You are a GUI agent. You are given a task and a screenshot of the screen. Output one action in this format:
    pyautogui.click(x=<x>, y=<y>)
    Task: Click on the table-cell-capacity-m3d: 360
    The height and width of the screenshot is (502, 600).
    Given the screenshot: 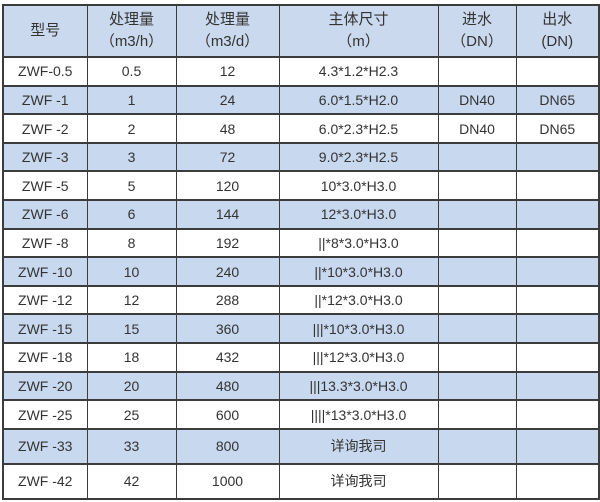 What is the action you would take?
    pyautogui.click(x=227, y=329)
    